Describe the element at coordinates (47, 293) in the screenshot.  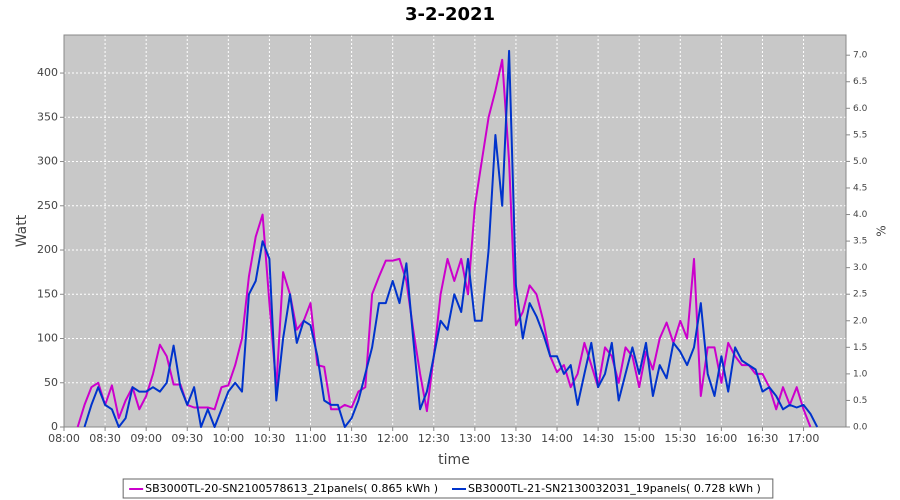
I see `y-tick-label: 150` at that location.